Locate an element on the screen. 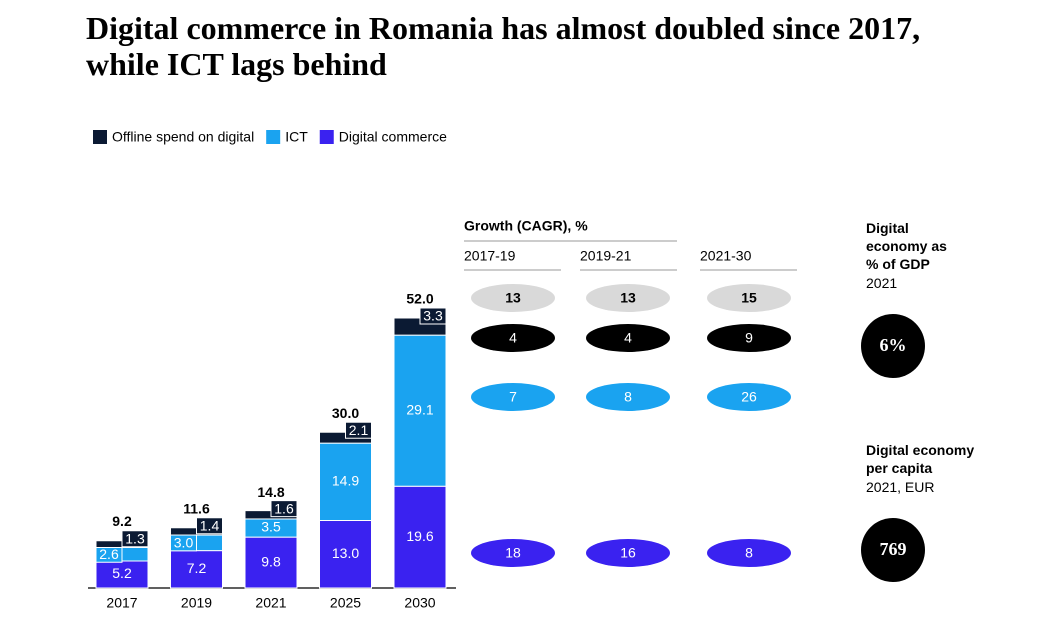 The height and width of the screenshot is (629, 1053). value-label: 3.5 is located at coordinates (271, 527).